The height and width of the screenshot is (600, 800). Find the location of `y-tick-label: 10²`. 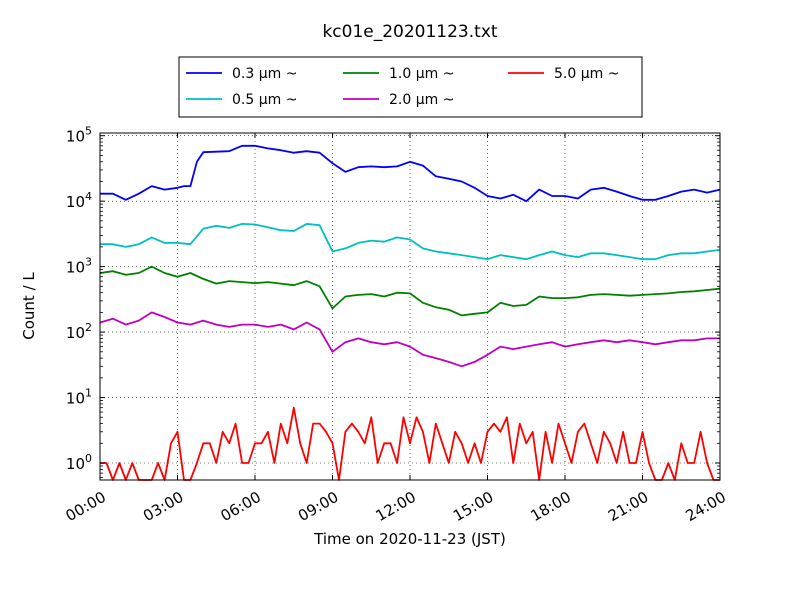

y-tick-label: 10² is located at coordinates (79, 331).